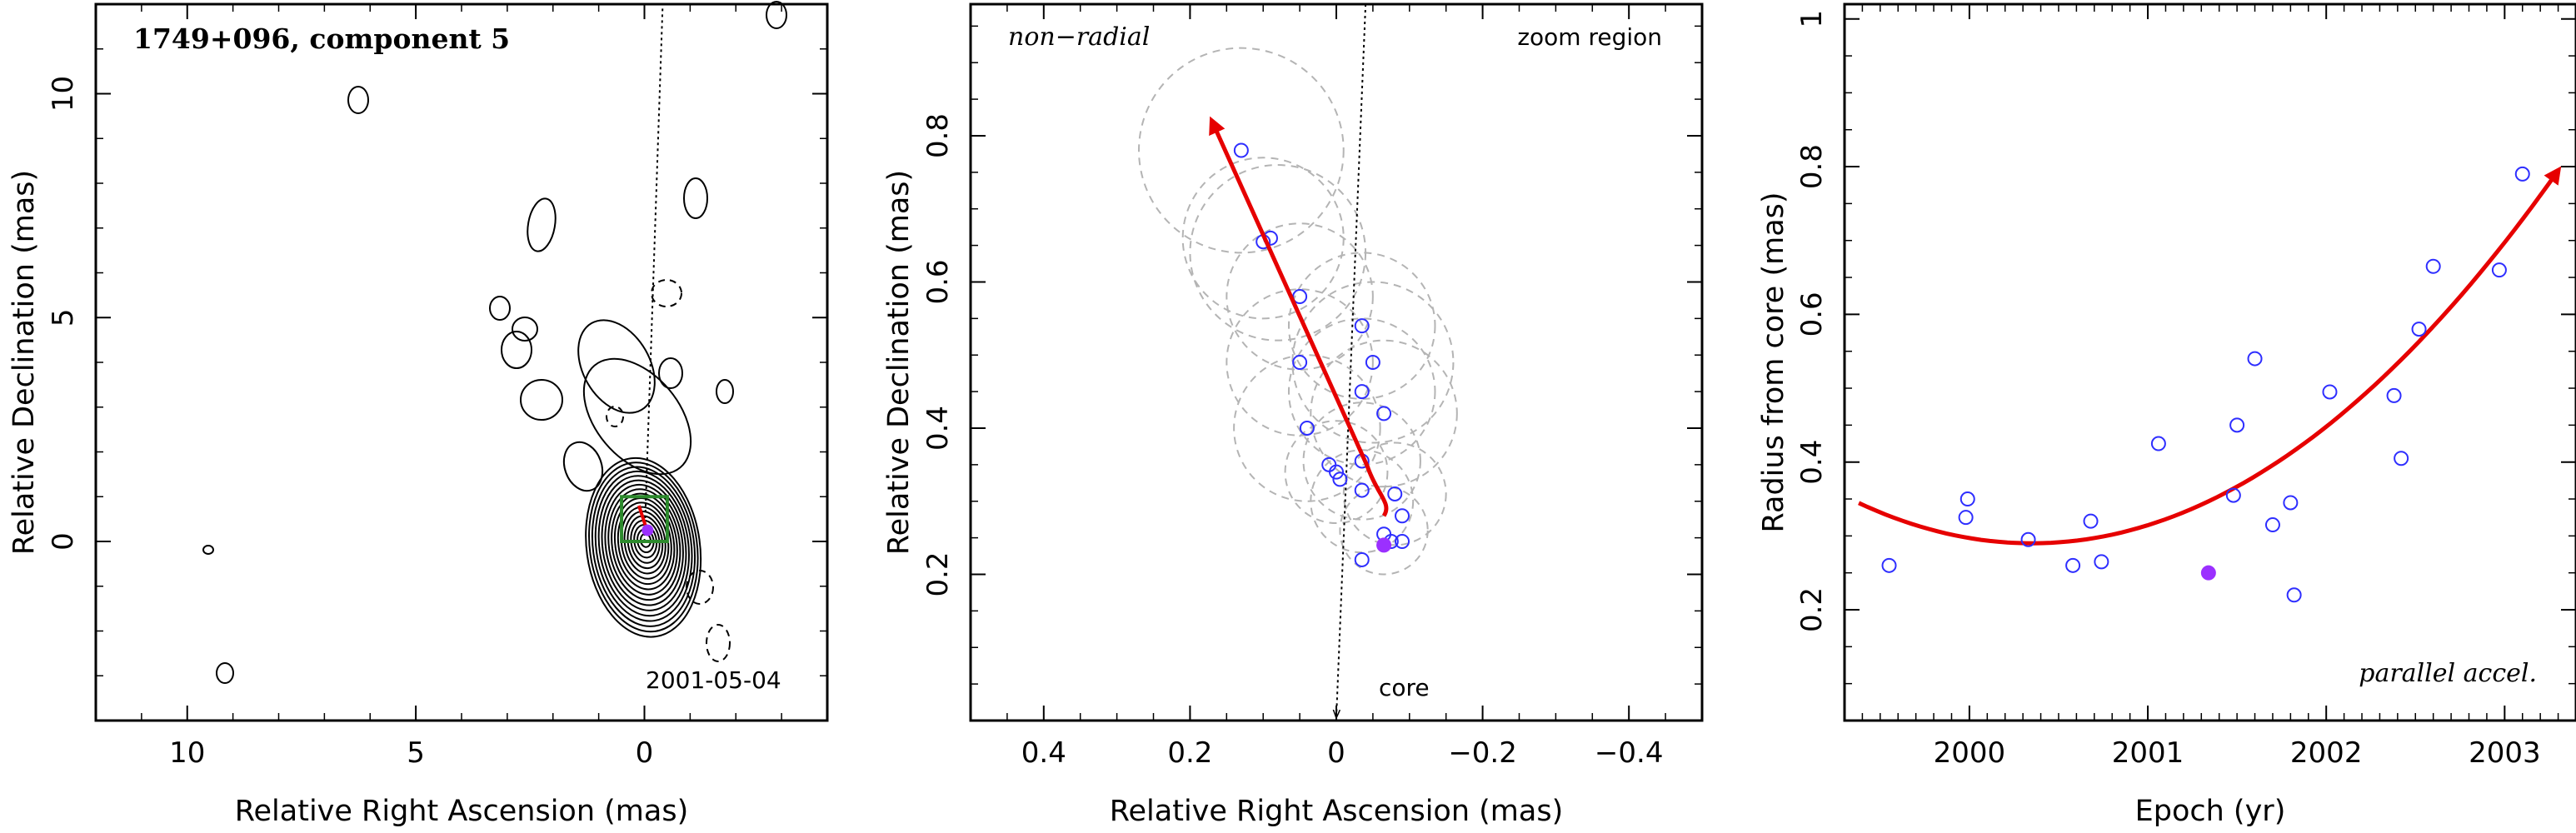 This screenshot has width=2576, height=833. What do you see at coordinates (644, 519) in the screenshot?
I see `zoom-box` at bounding box center [644, 519].